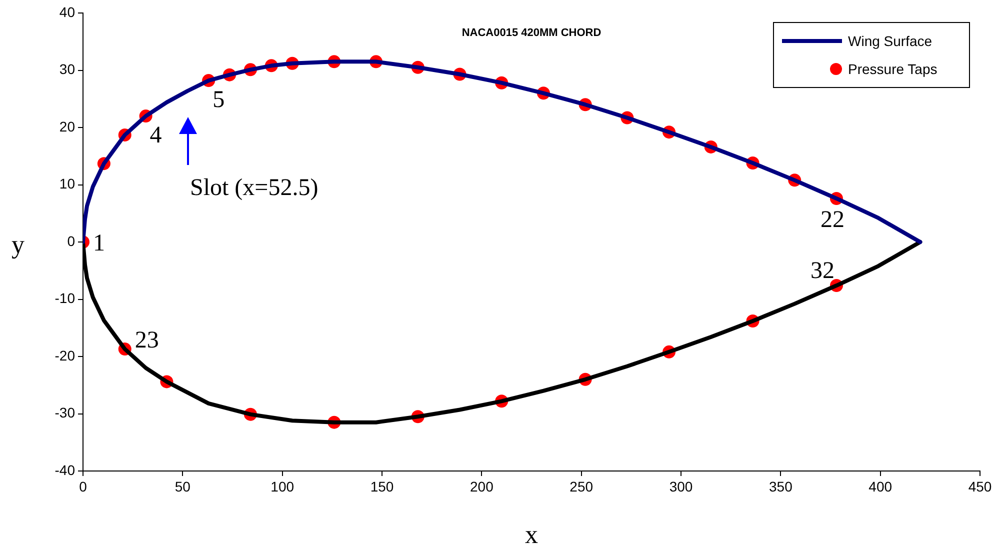  I want to click on text: NACA0015 420MM CHORD, so click(532, 33).